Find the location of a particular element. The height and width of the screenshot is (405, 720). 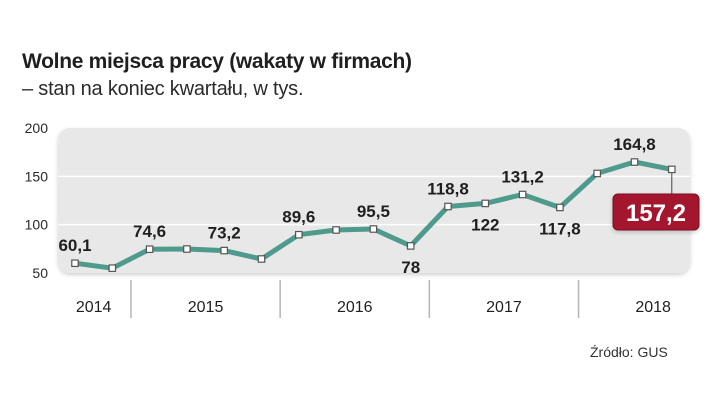

gridlines is located at coordinates (374, 200).